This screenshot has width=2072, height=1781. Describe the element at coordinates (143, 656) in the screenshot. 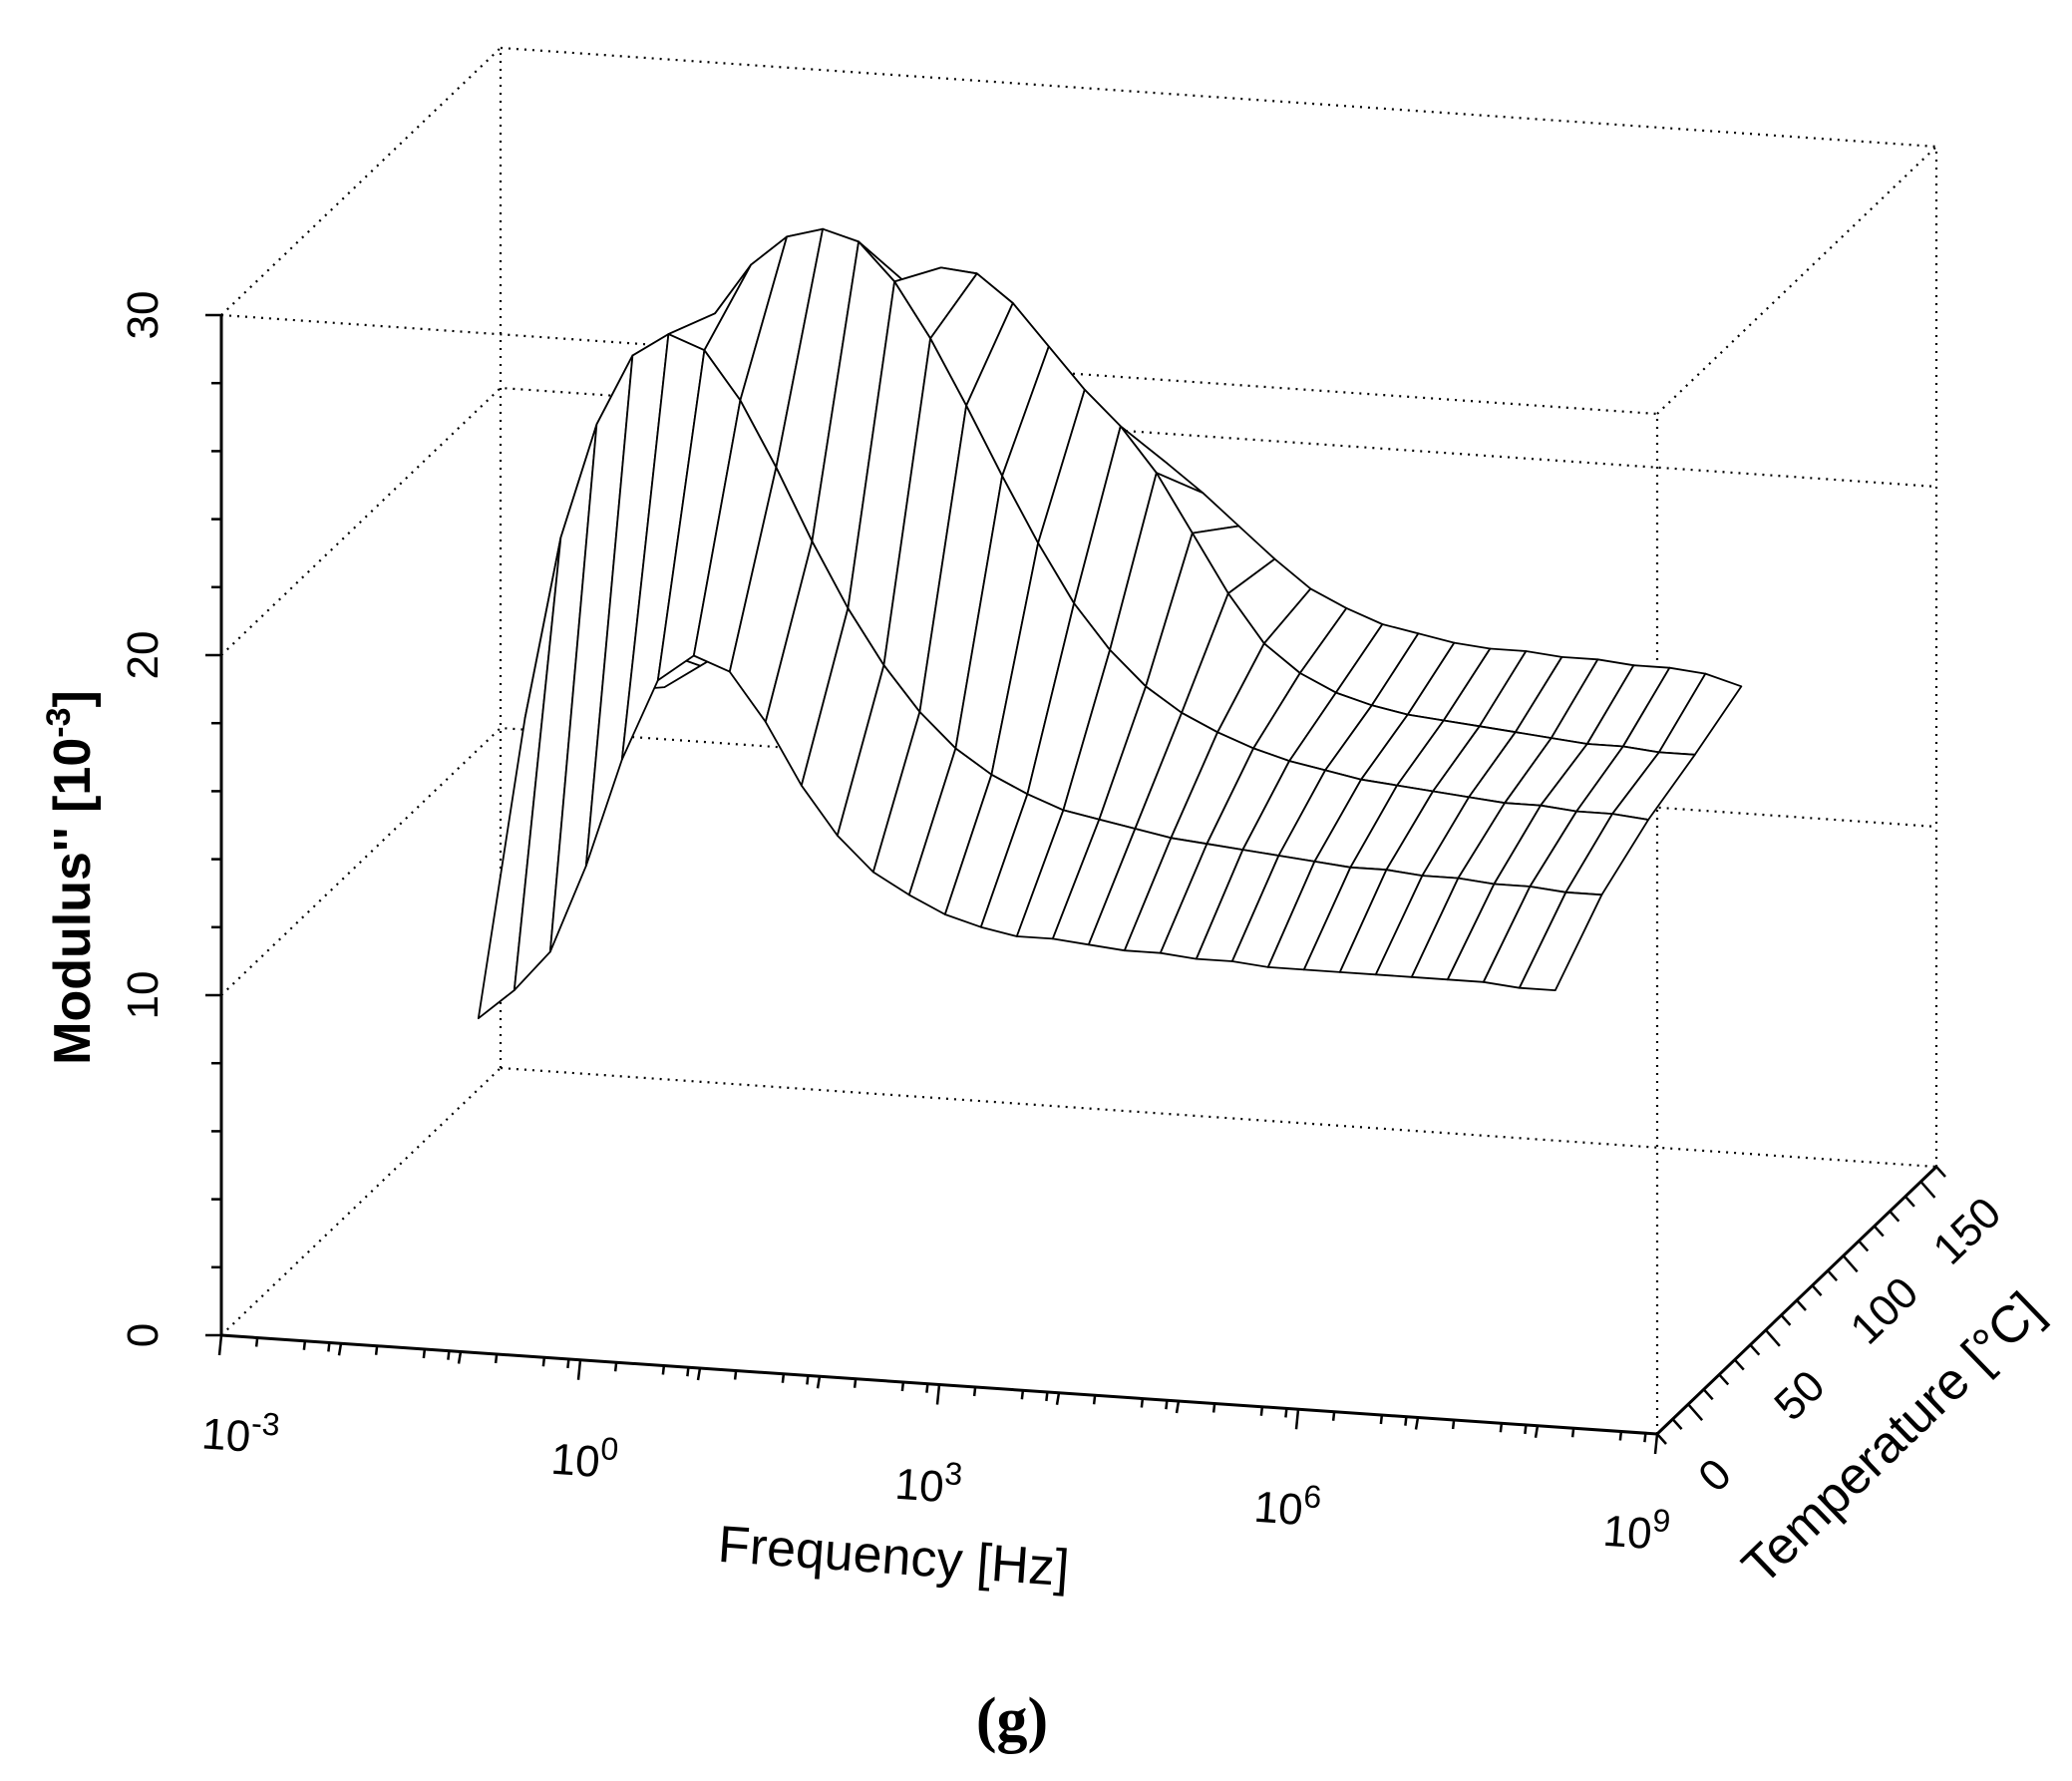

I see `z-tick-label: 20` at that location.